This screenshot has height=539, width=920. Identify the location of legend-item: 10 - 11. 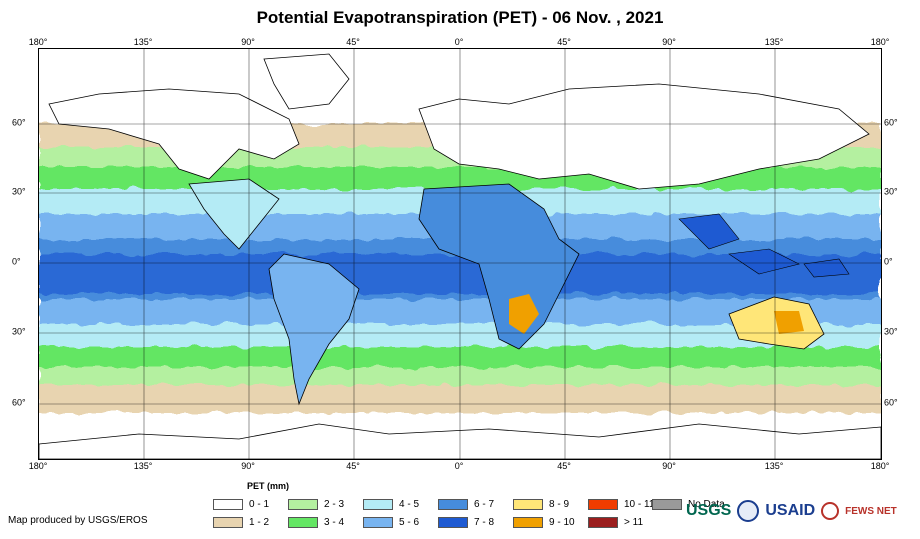
(621, 504).